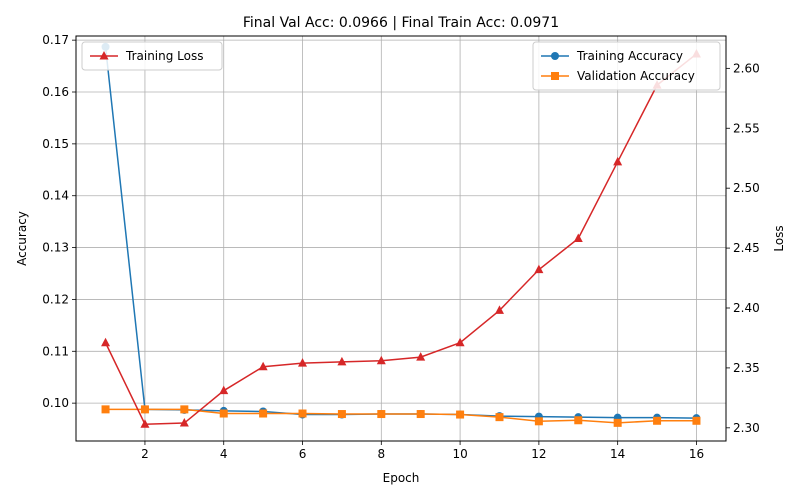 This screenshot has width=800, height=500. I want to click on y-left-tick-label: 0.16, so click(55, 92).